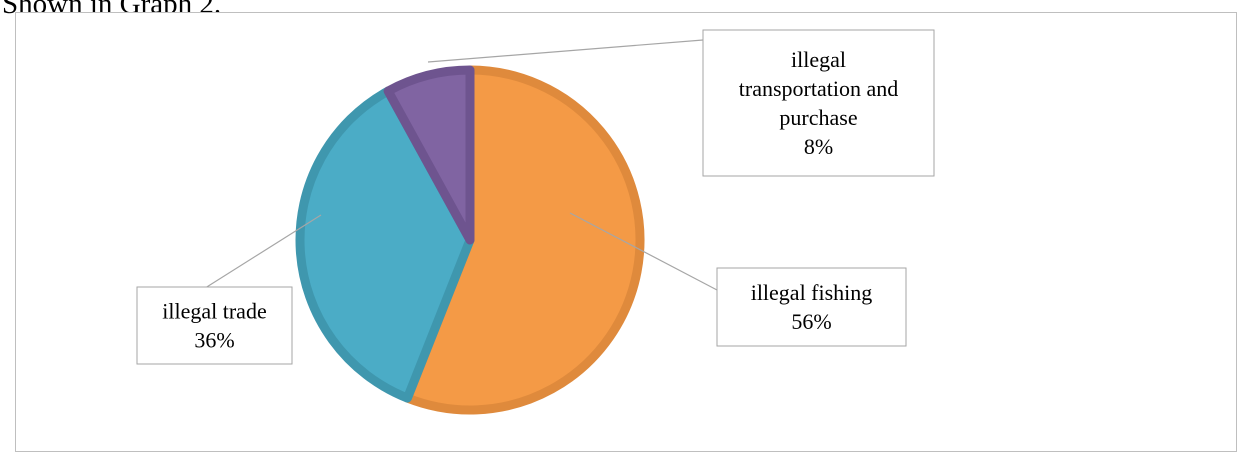  What do you see at coordinates (429, 155) in the screenshot?
I see `pie-slice-illegal-transportation-and-purchase` at bounding box center [429, 155].